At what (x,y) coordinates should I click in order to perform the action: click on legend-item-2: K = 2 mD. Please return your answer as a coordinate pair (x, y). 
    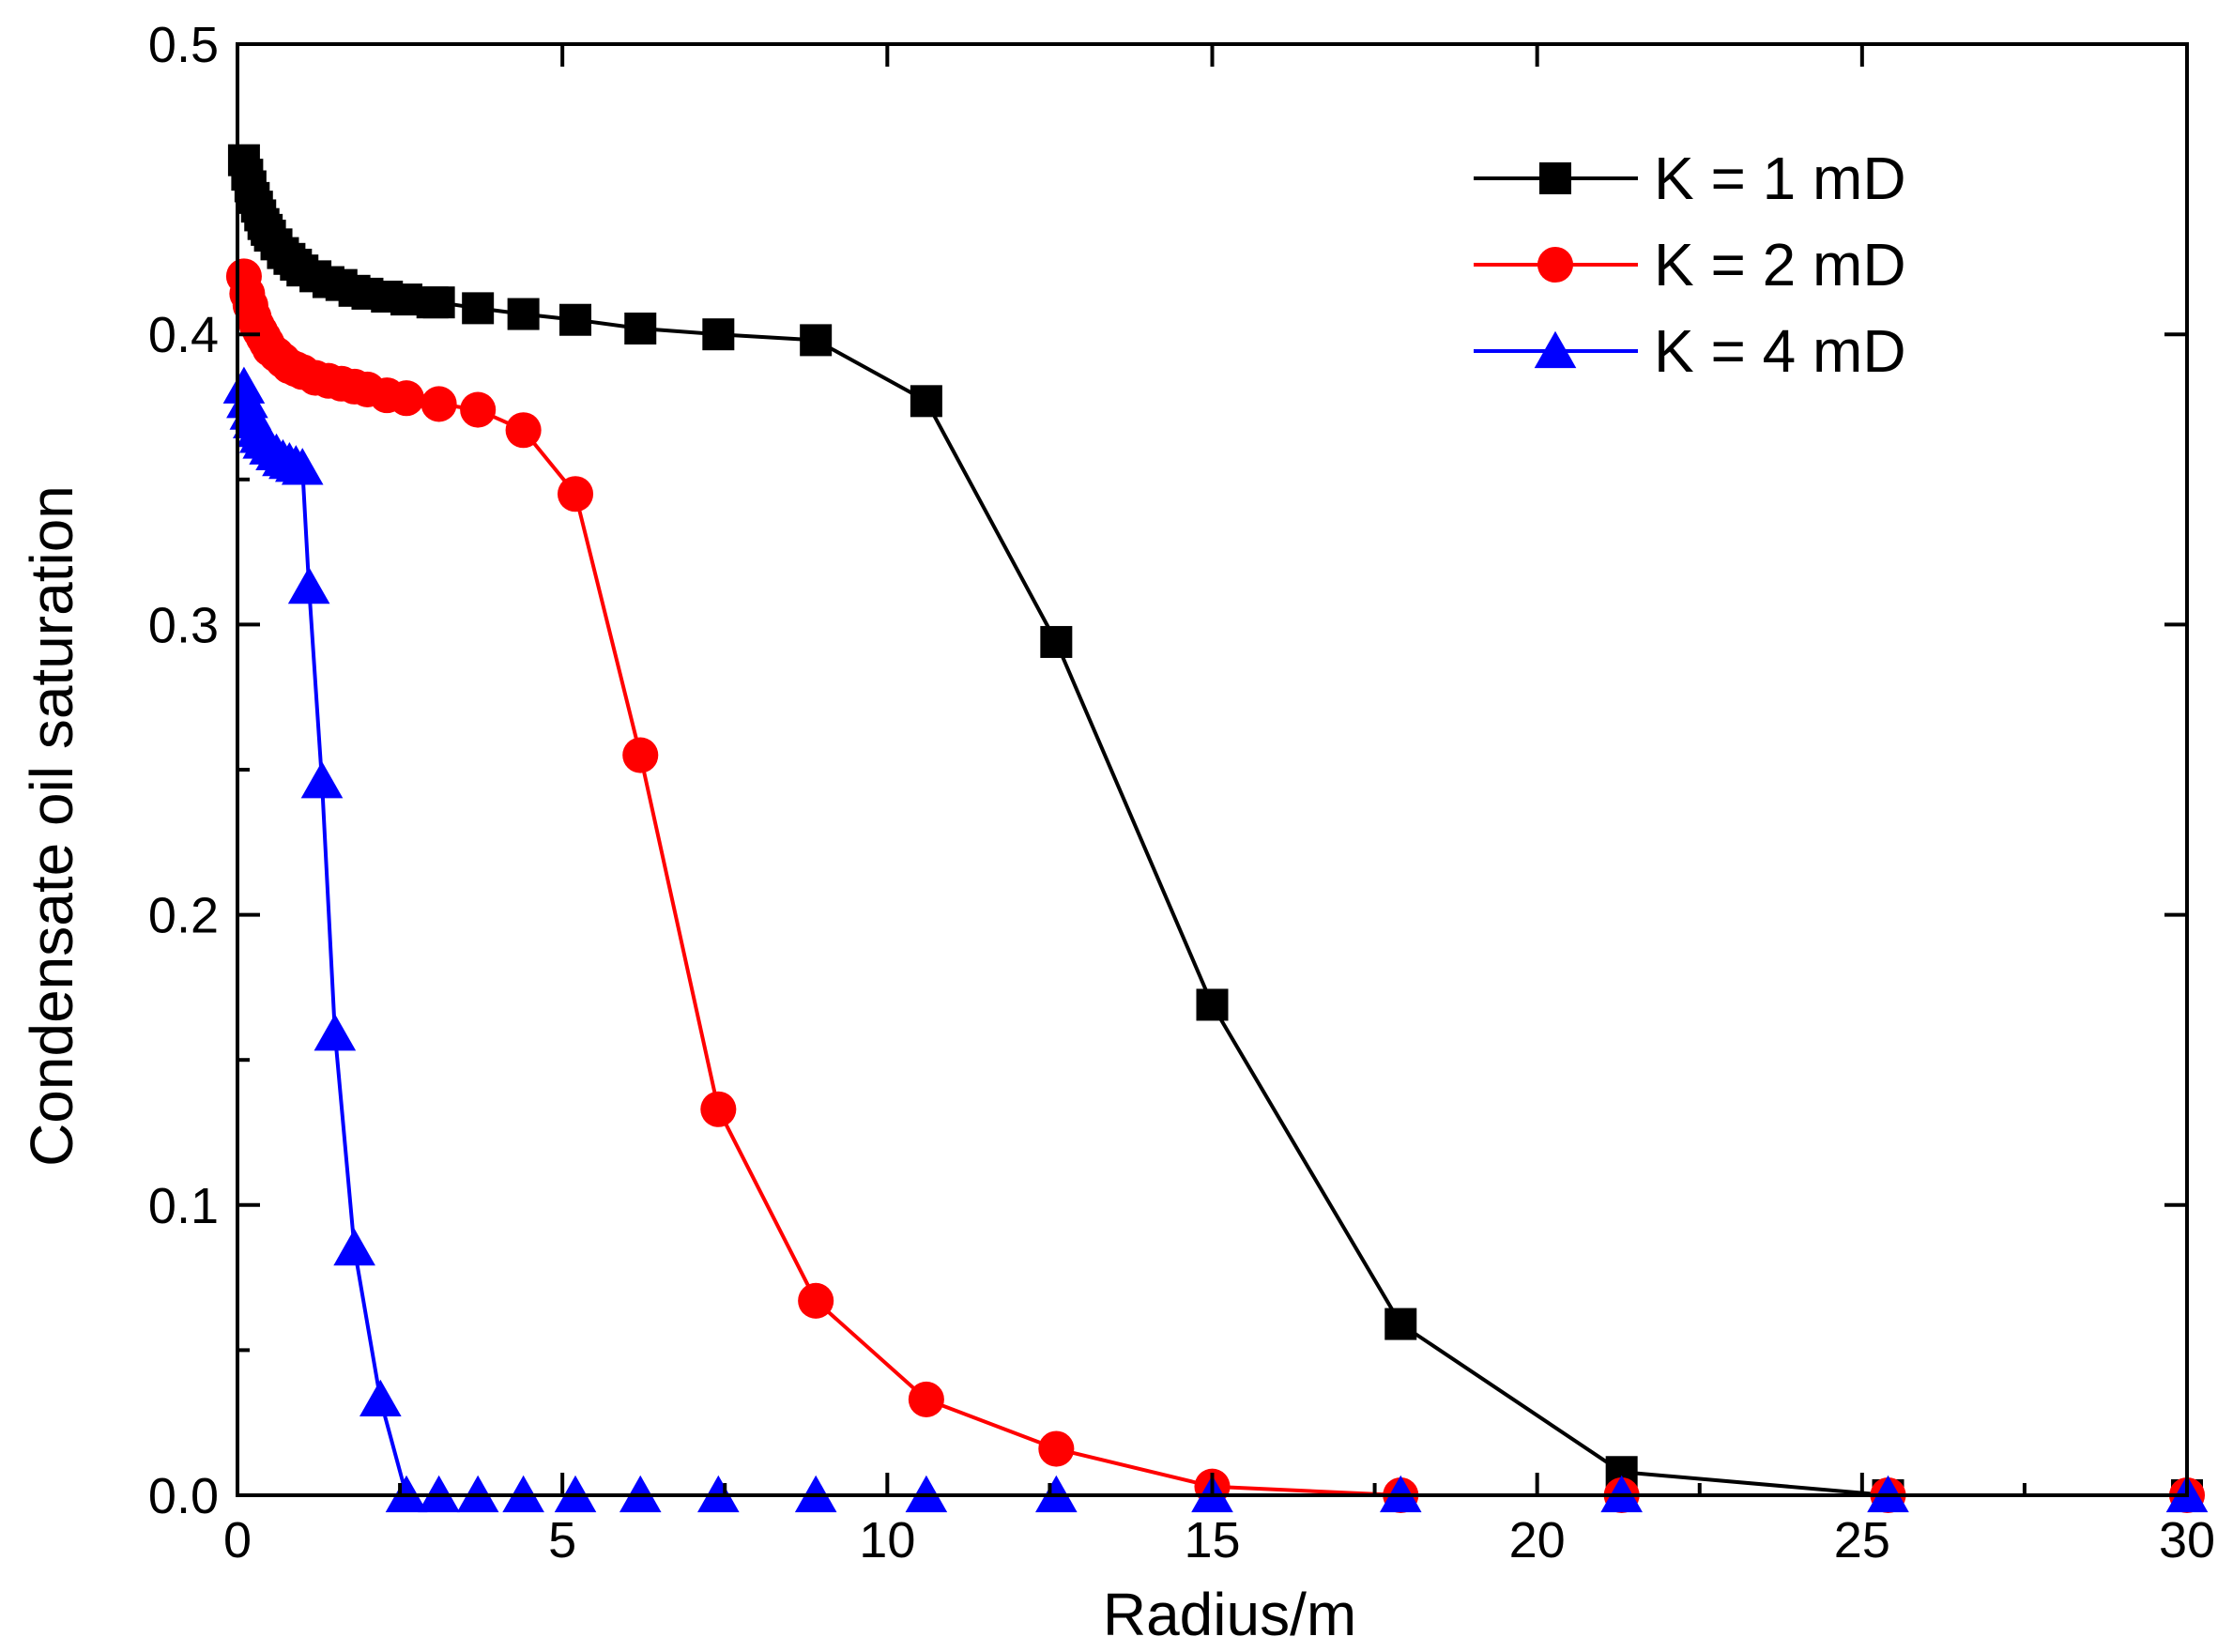
    Looking at the image, I should click on (1690, 264).